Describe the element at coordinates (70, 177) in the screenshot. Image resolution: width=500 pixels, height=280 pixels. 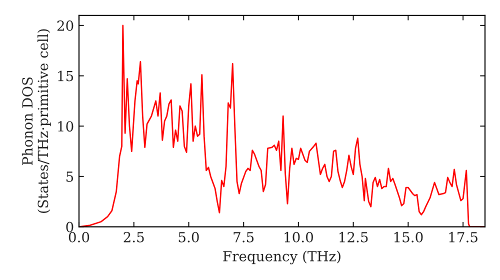
I see `y-tick-label: 5` at that location.